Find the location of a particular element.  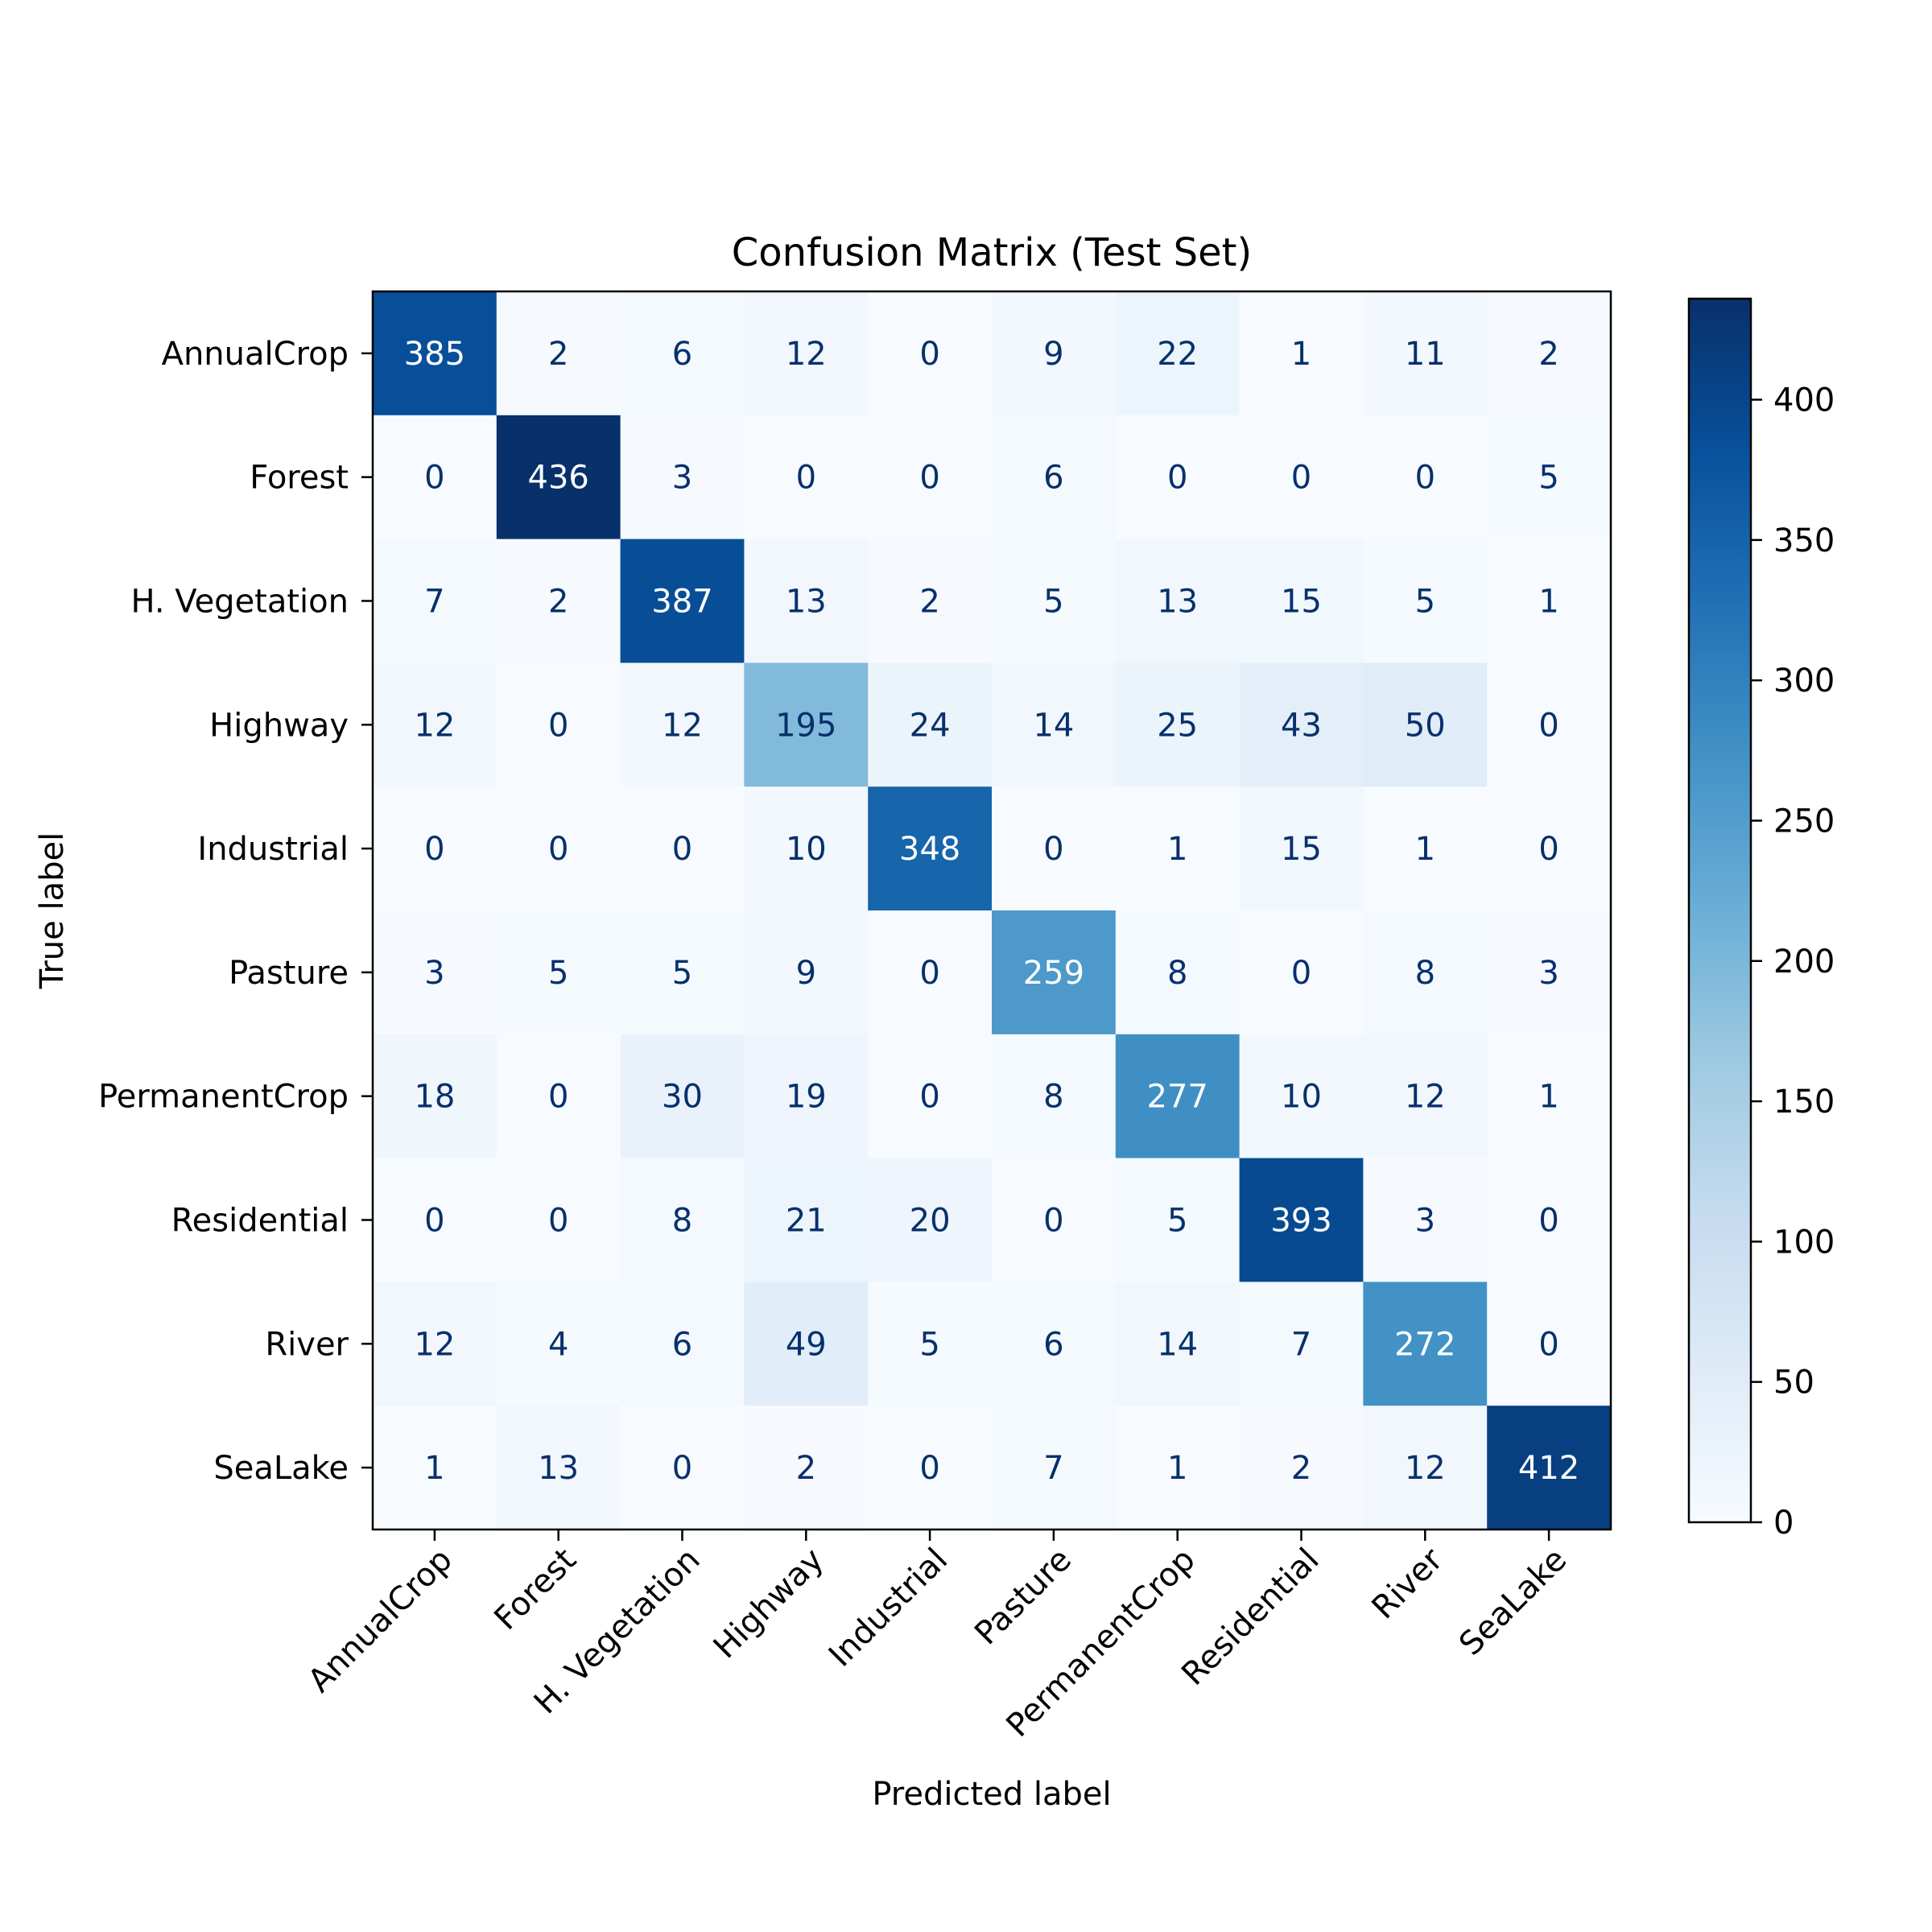

x-tick-label: River is located at coordinates (1408, 1583).